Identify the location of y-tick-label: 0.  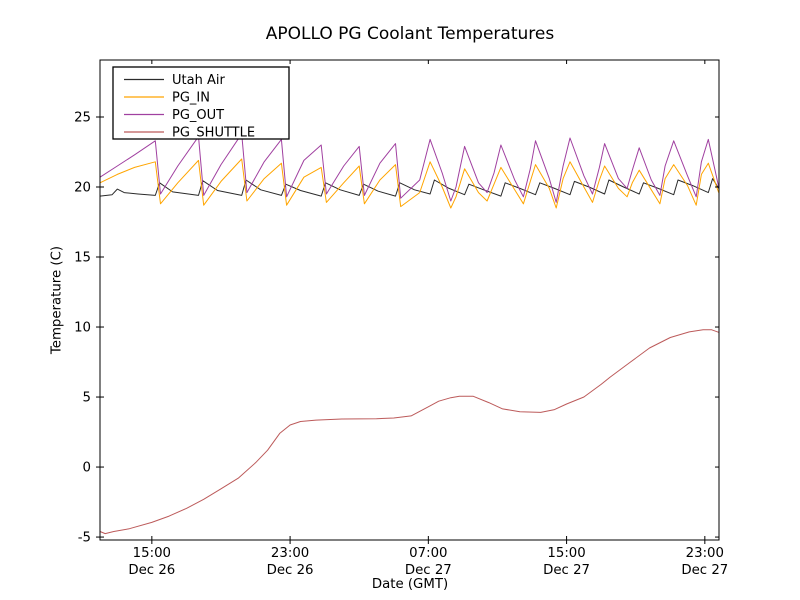
(87, 468).